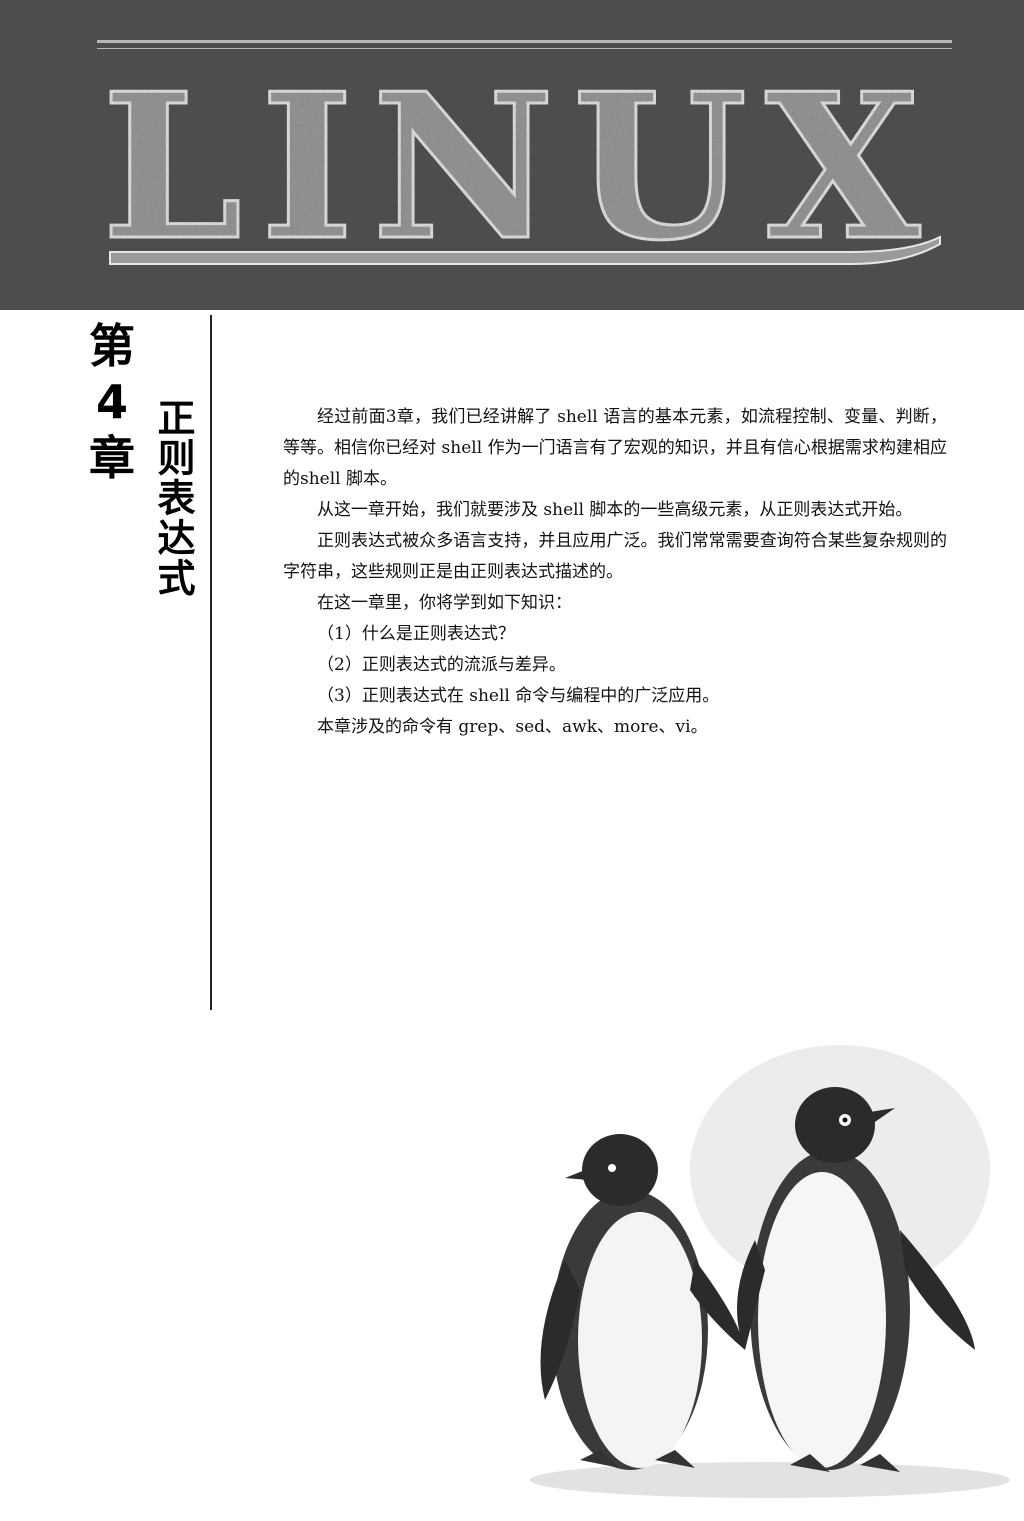  Describe the element at coordinates (518, 696) in the screenshot. I see `list-item: （3）正则表达式在 shell 命令与编程中的广泛应用。` at that location.